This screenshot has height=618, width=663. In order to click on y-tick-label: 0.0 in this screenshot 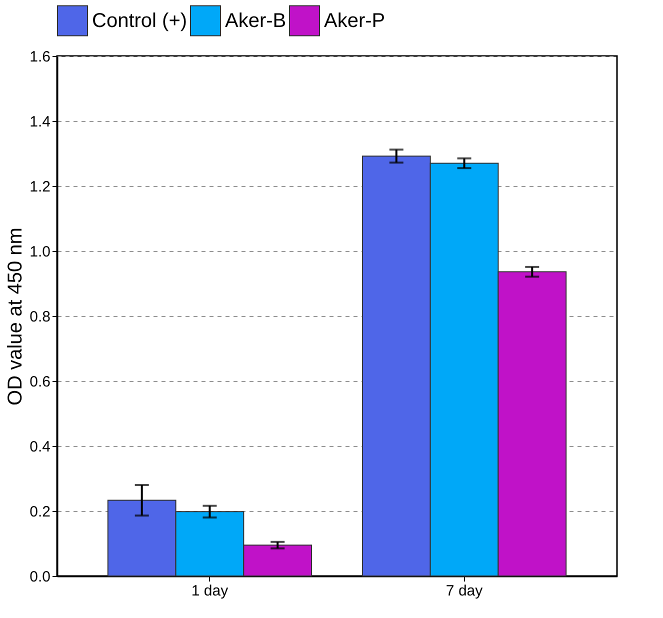, I will do `click(40, 577)`.